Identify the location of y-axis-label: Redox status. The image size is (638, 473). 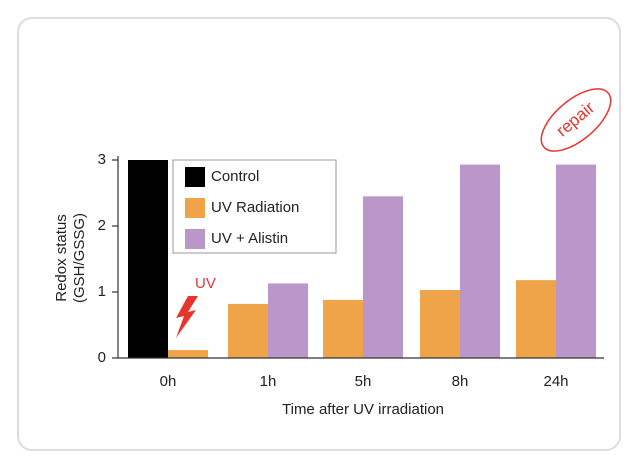
(61, 258).